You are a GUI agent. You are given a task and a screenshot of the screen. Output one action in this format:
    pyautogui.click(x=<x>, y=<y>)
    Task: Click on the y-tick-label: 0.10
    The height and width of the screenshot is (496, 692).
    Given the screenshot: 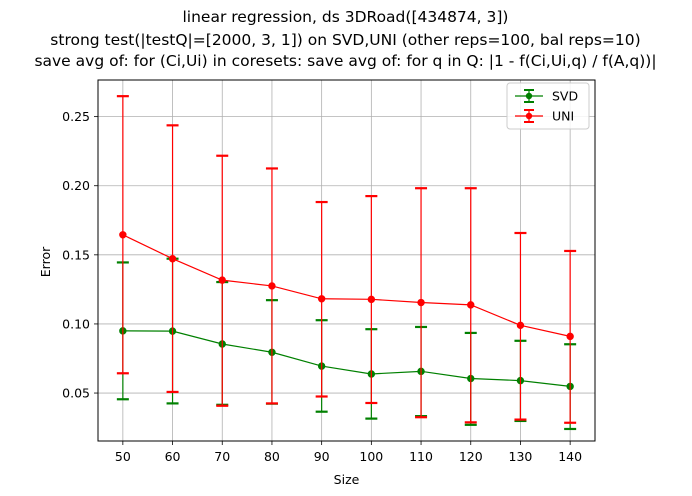 What is the action you would take?
    pyautogui.click(x=76, y=323)
    